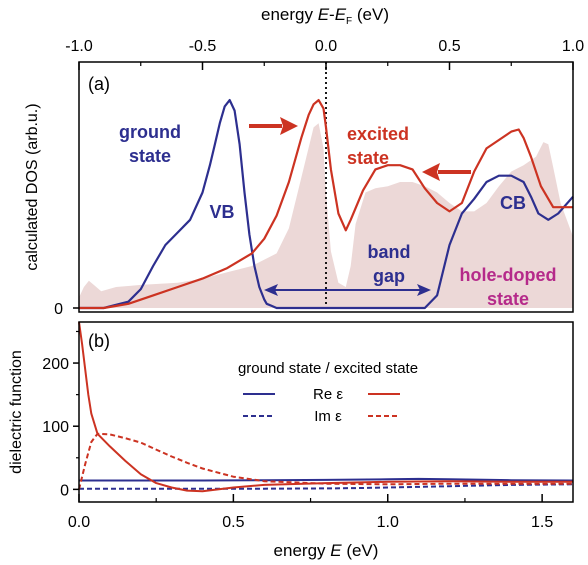 The height and width of the screenshot is (565, 588). I want to click on x-axis-tick-label: 0.0, so click(79, 522).